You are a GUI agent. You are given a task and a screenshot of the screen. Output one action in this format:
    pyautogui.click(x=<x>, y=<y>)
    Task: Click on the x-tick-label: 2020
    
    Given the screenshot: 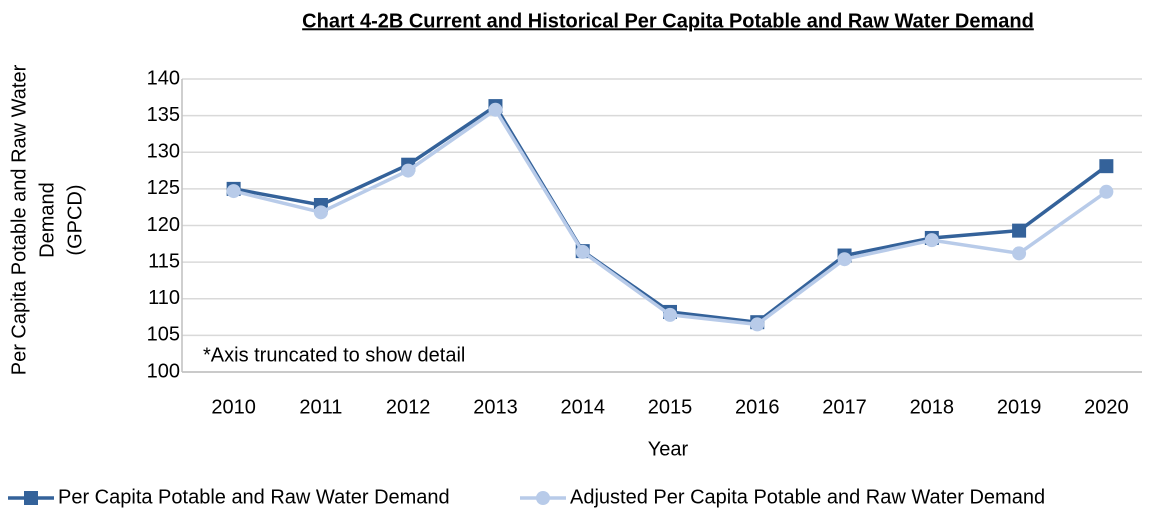 What is the action you would take?
    pyautogui.click(x=1106, y=407)
    